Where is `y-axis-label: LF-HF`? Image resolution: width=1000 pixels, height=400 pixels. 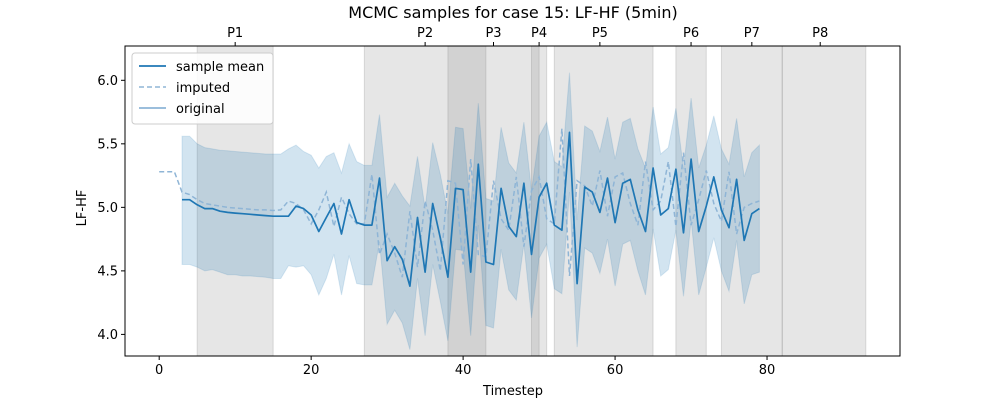
y-axis-label: LF-HF is located at coordinates (82, 208).